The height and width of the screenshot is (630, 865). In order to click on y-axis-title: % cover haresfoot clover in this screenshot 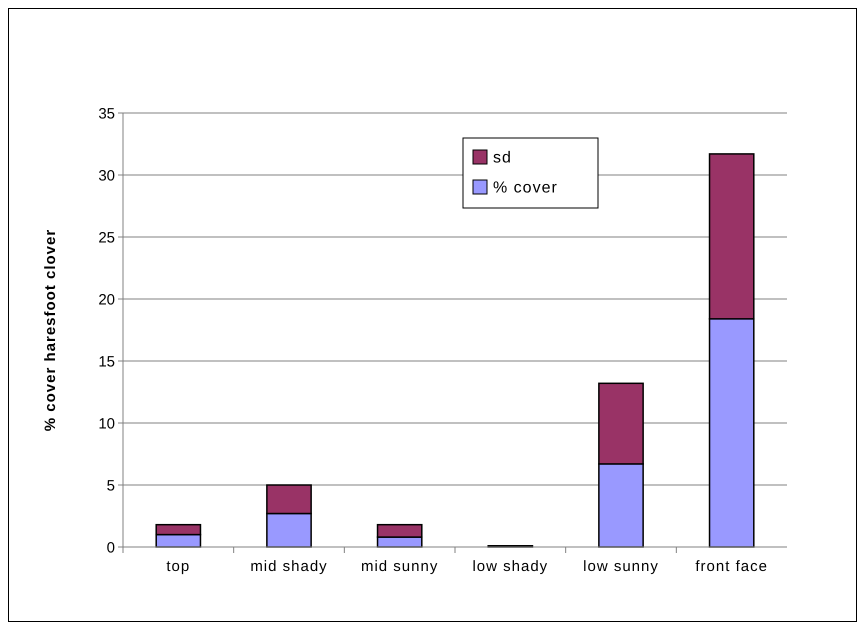, I will do `click(50, 330)`.